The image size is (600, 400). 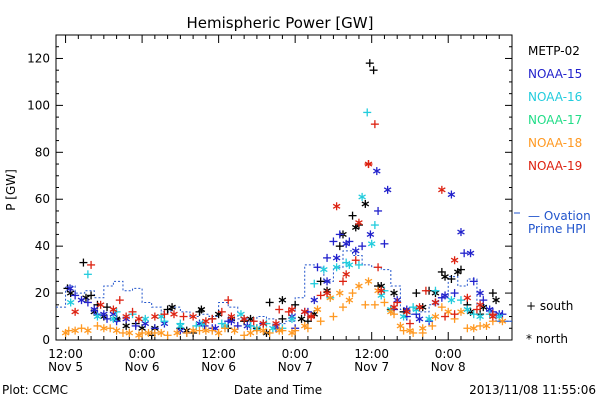 I want to click on x-tick-label-date: Nov 6, so click(x=142, y=367).